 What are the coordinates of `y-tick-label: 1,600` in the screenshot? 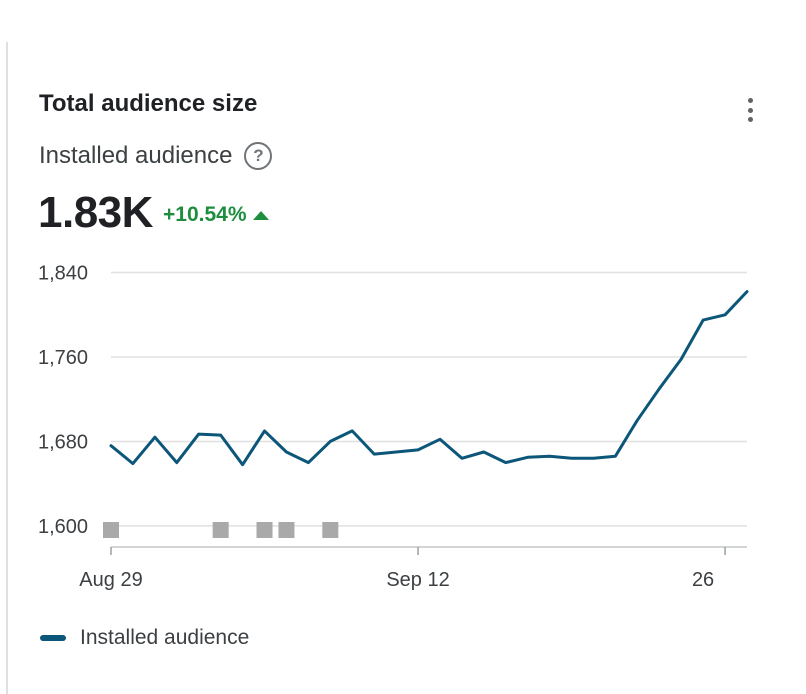 It's located at (63, 527).